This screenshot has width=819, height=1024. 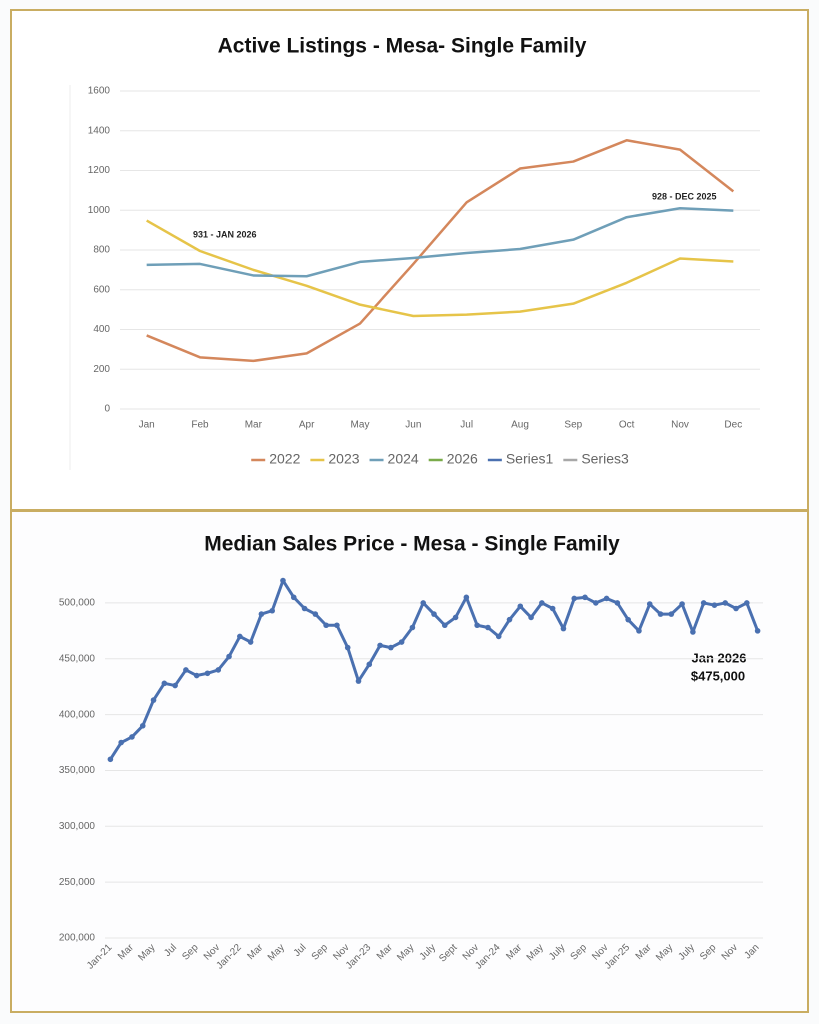 I want to click on y-tick-label: 200, so click(x=101, y=369).